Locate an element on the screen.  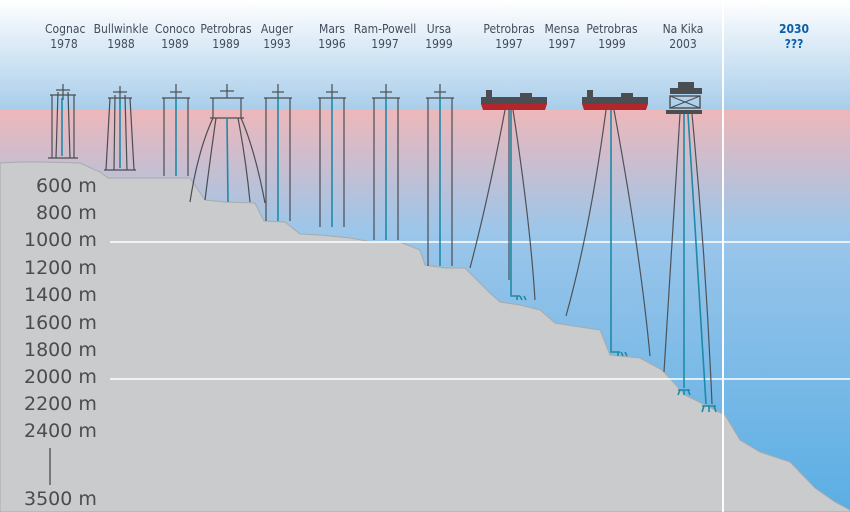
platform-bullwinkle is located at coordinates (120, 128).